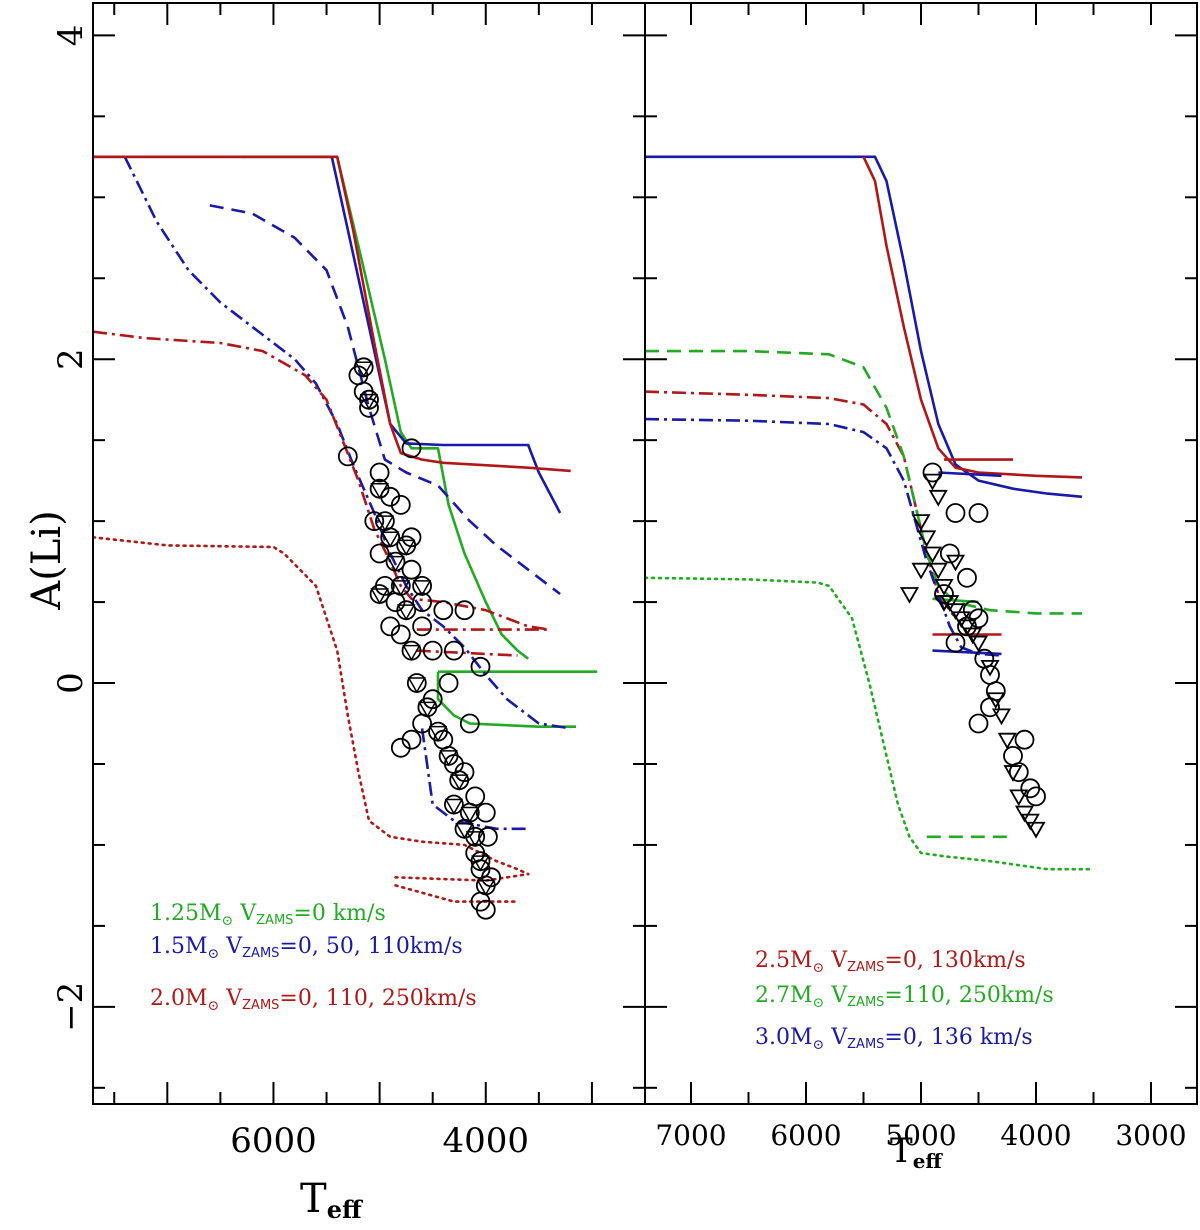  I want to click on legend-entry-left-1: 1.5M⊙ VZAMS=0, 50, 110km/s, so click(306, 948).